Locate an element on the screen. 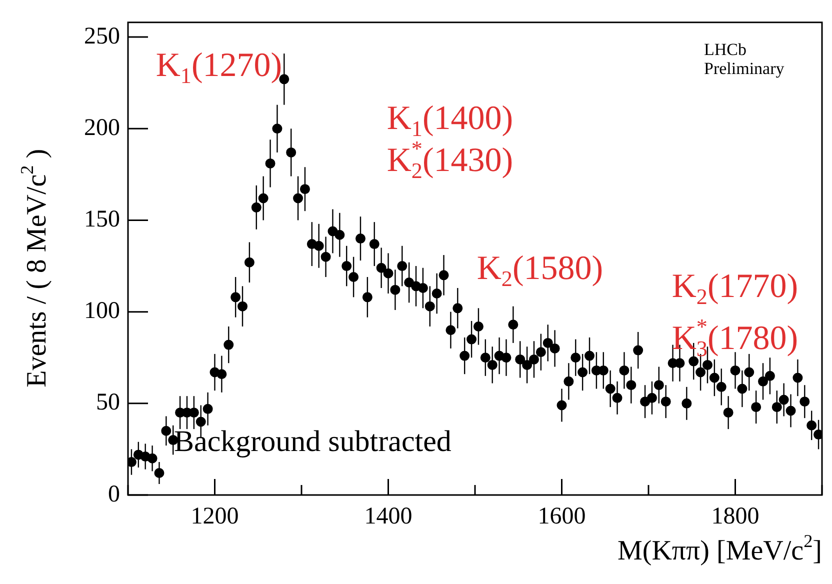 The image size is (832, 584). x-tick-label: 1600 is located at coordinates (562, 517).